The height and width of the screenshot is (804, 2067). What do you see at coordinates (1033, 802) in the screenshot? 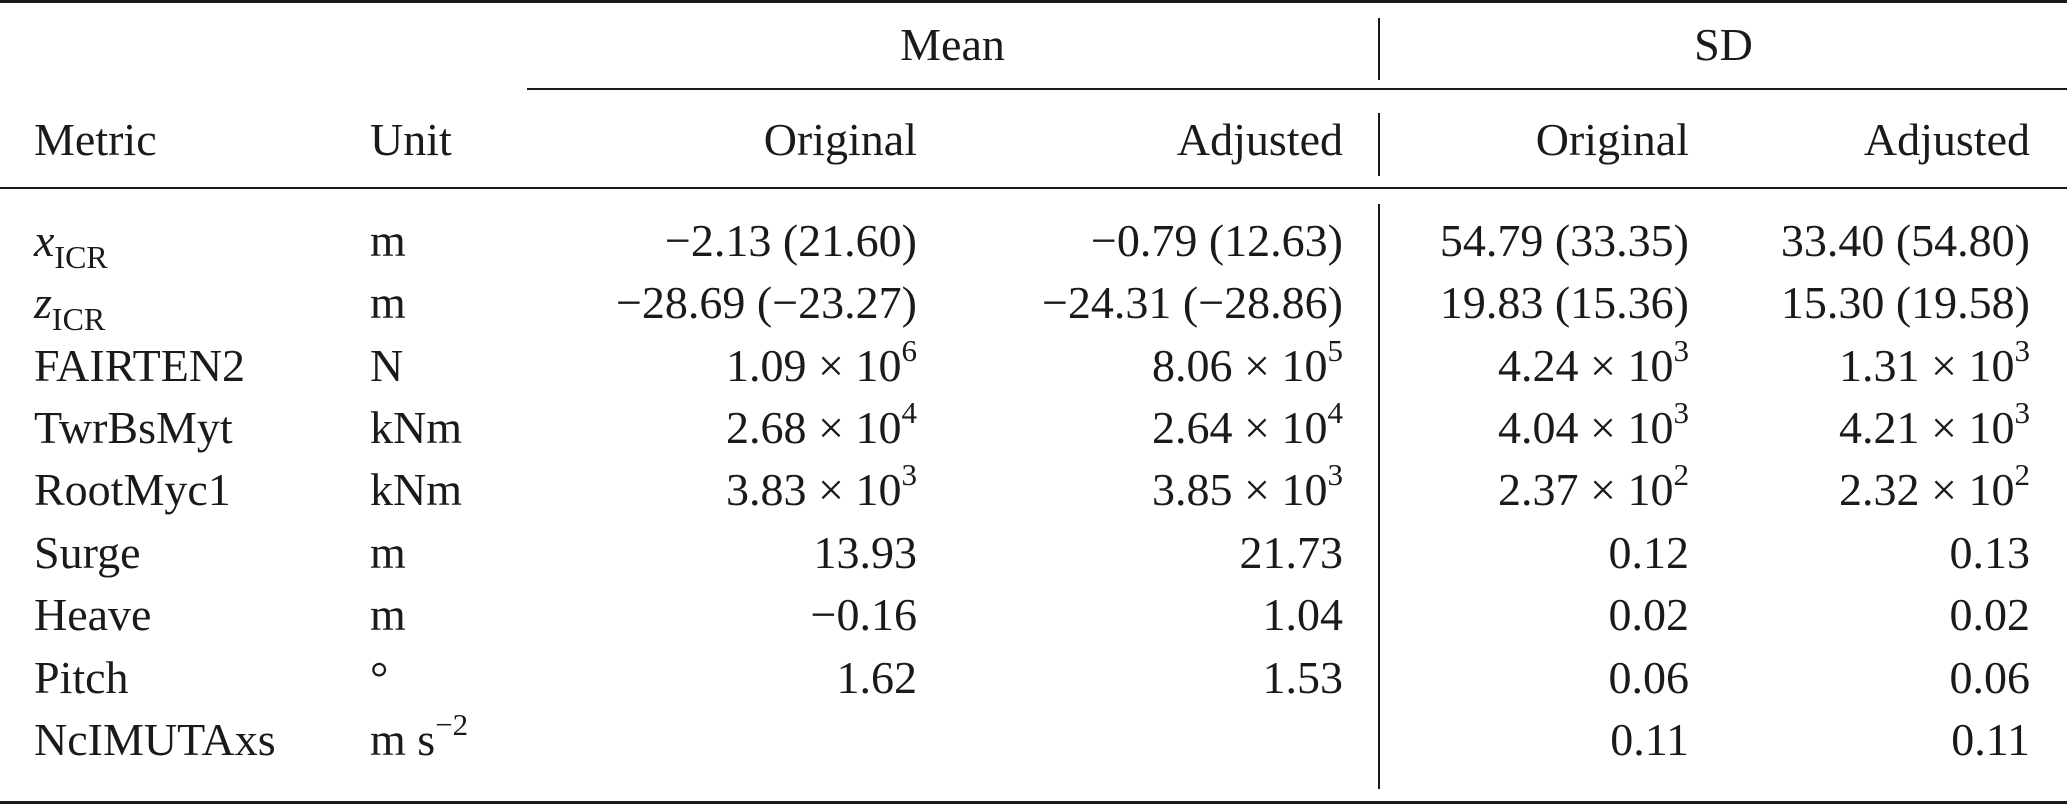
I see `bottom-rule` at bounding box center [1033, 802].